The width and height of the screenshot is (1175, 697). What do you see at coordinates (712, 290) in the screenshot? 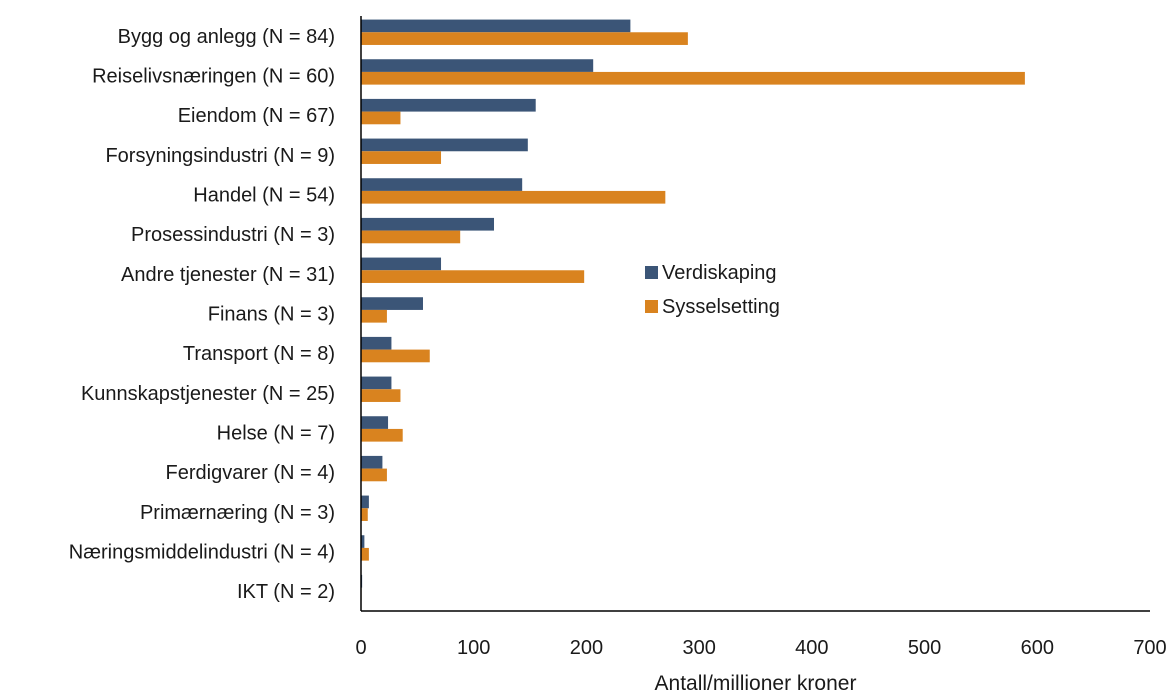
I see `legend: Verdiskaping Sysselsetting` at bounding box center [712, 290].